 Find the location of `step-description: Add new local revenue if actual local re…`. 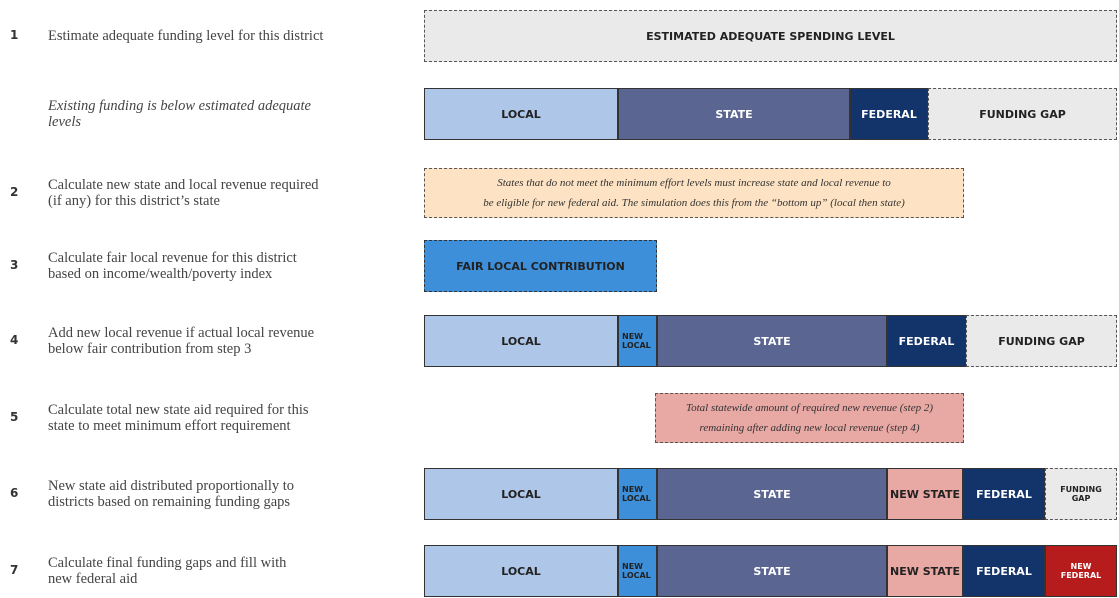

step-description: Add new local revenue if actual local re… is located at coordinates (228, 341).